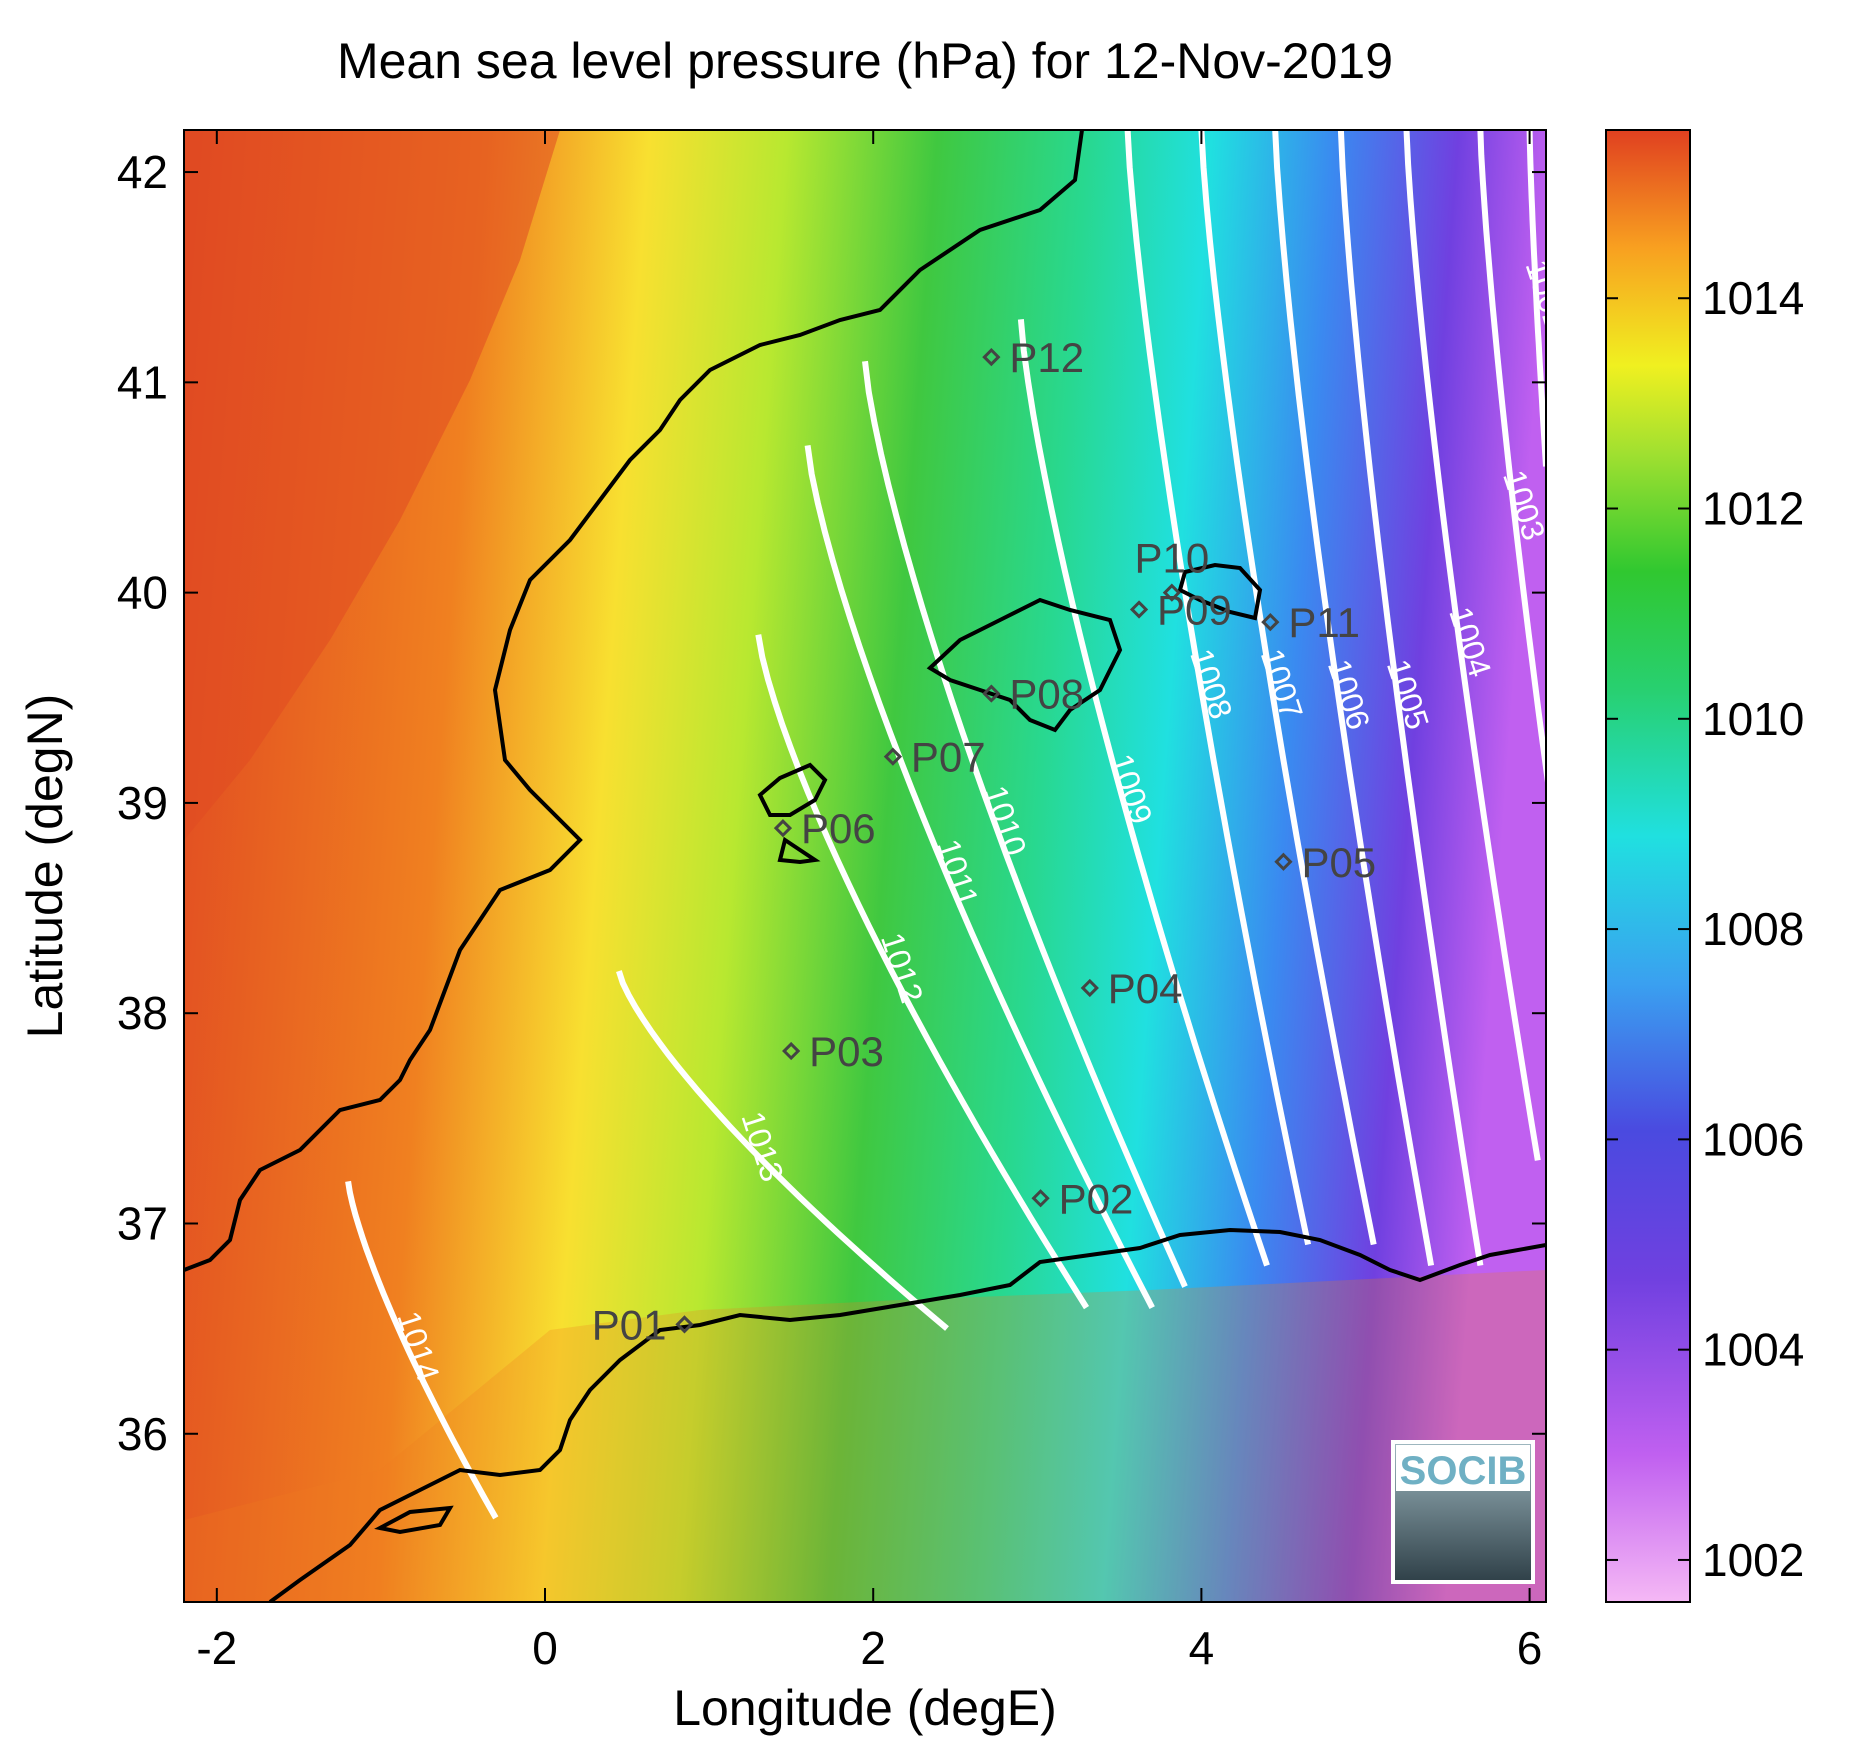  I want to click on x-axis-label: Longitude (degE), so click(865, 1708).